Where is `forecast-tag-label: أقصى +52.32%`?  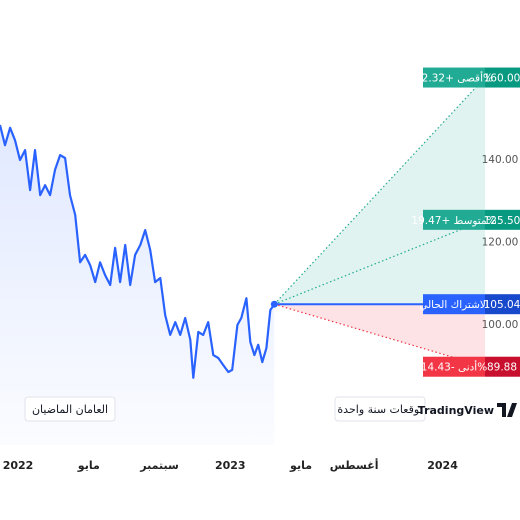
forecast-tag-label: أقصى +52.32% is located at coordinates (454, 78).